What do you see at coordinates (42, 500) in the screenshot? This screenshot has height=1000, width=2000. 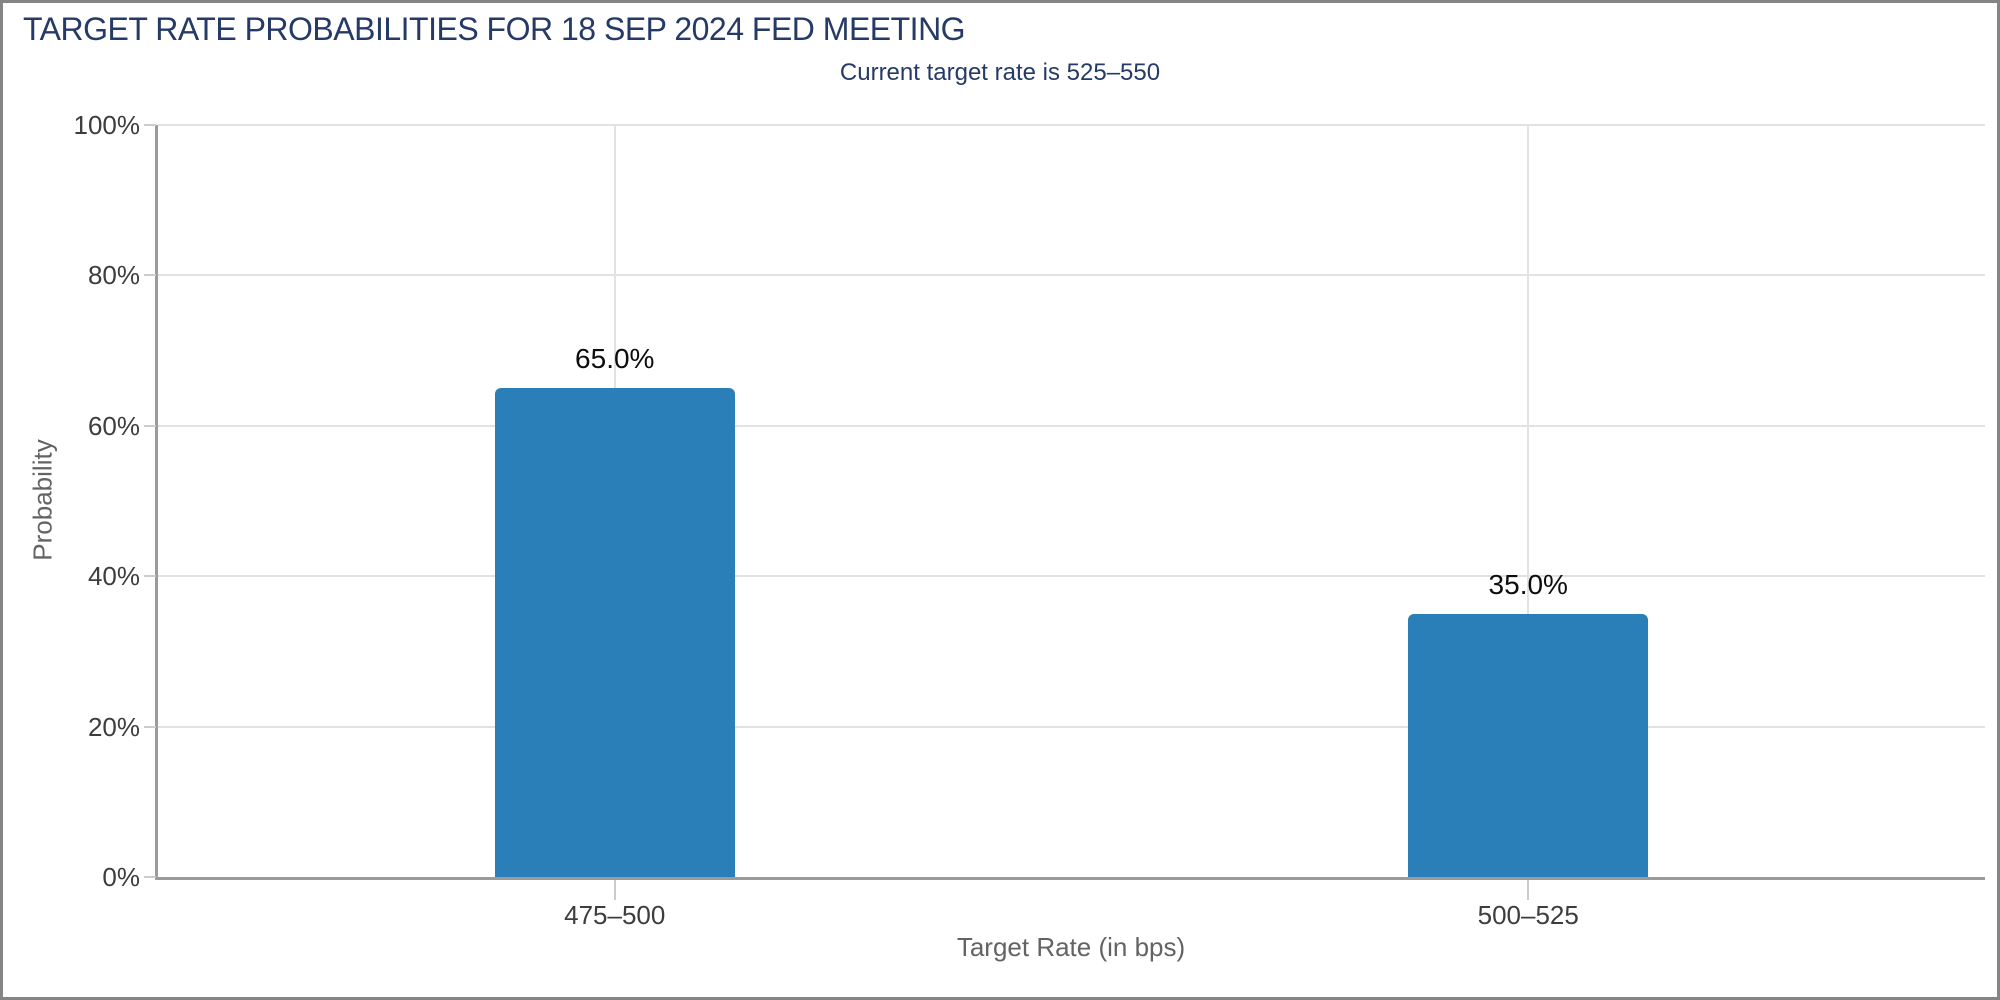 I see `y-axis-label: Probability` at bounding box center [42, 500].